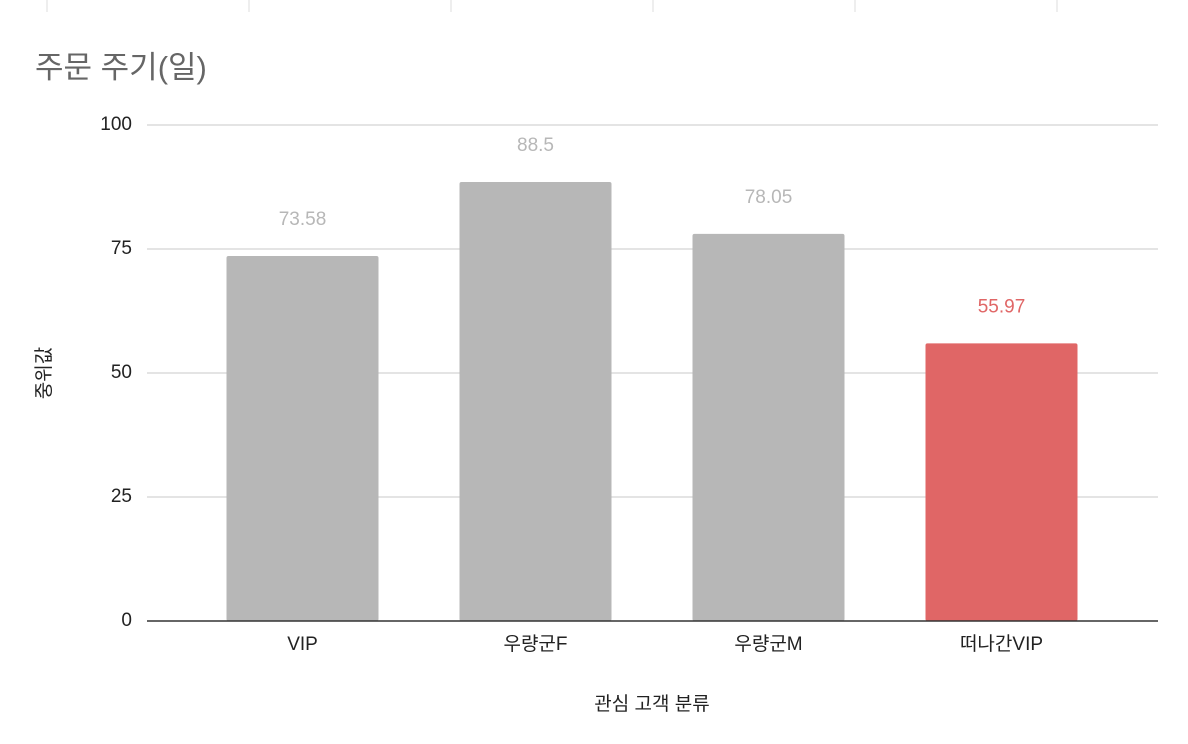  Describe the element at coordinates (535, 644) in the screenshot. I see `x-tick-label: 우량군F` at that location.